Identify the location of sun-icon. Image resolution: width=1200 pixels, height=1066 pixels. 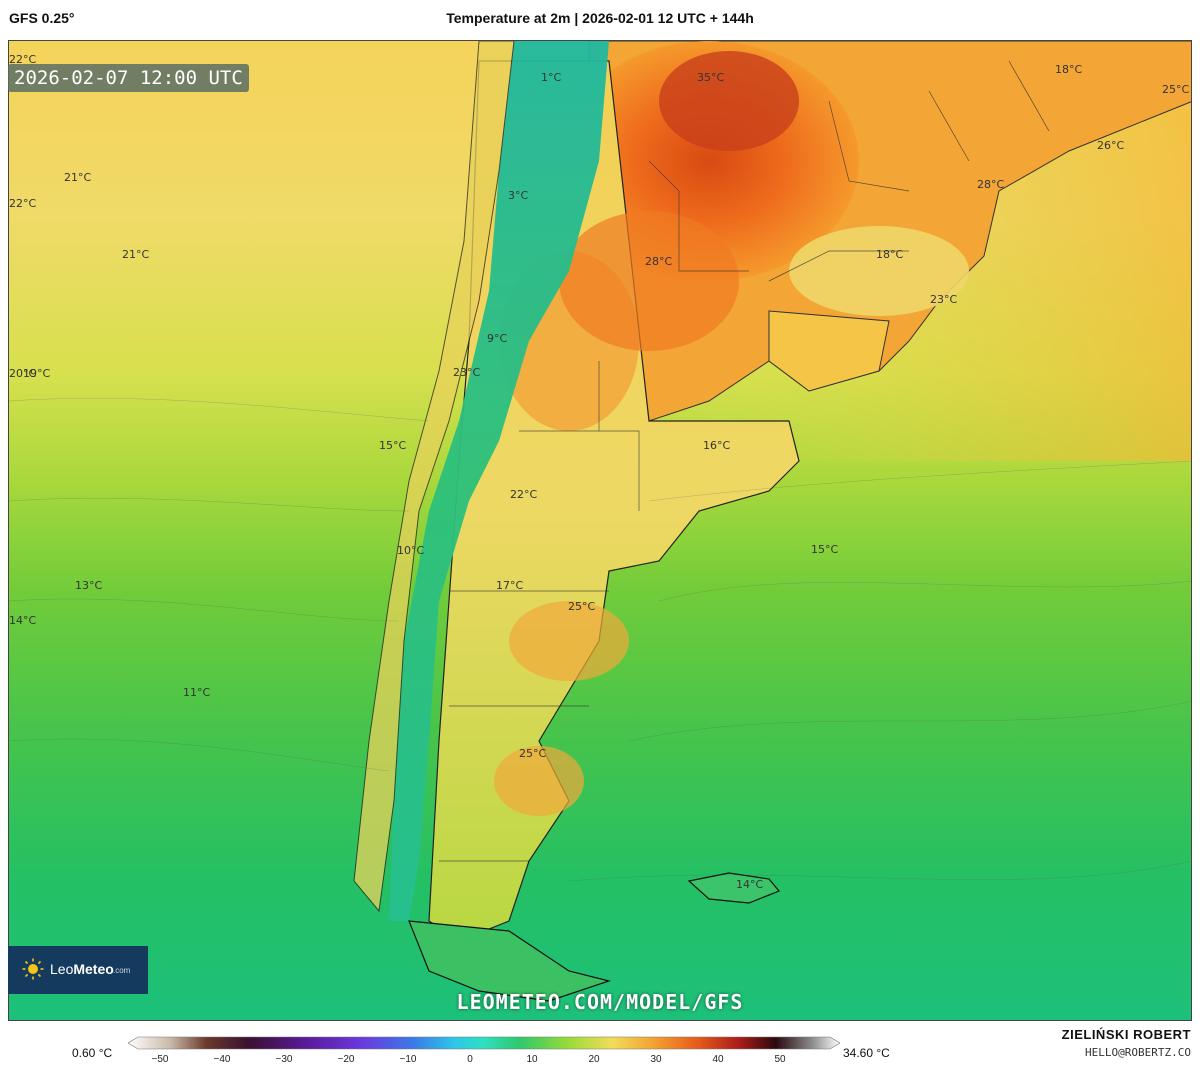
(33, 969).